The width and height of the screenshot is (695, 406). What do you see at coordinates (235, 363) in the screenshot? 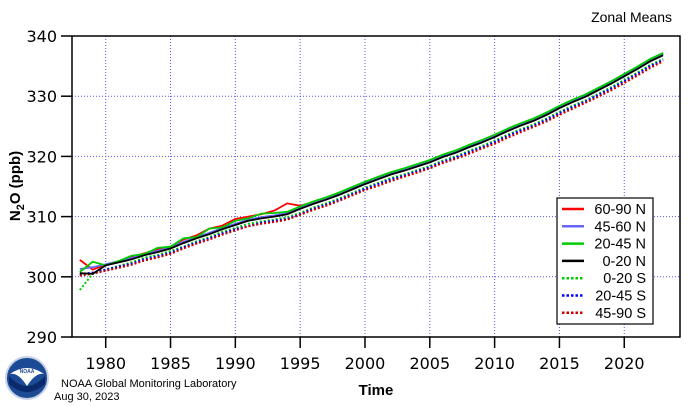
I see `x-tick-label: 1990` at bounding box center [235, 363].